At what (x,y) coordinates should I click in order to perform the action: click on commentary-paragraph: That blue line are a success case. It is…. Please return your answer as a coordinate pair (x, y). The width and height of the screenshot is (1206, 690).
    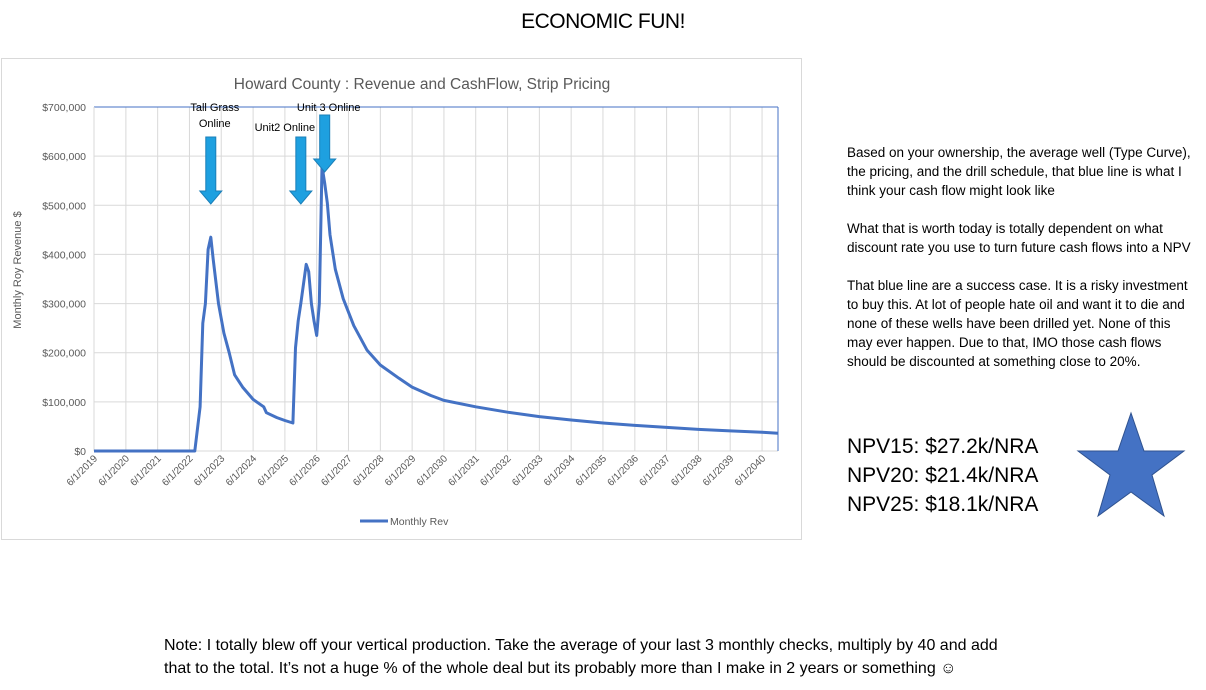
    Looking at the image, I should click on (1017, 323).